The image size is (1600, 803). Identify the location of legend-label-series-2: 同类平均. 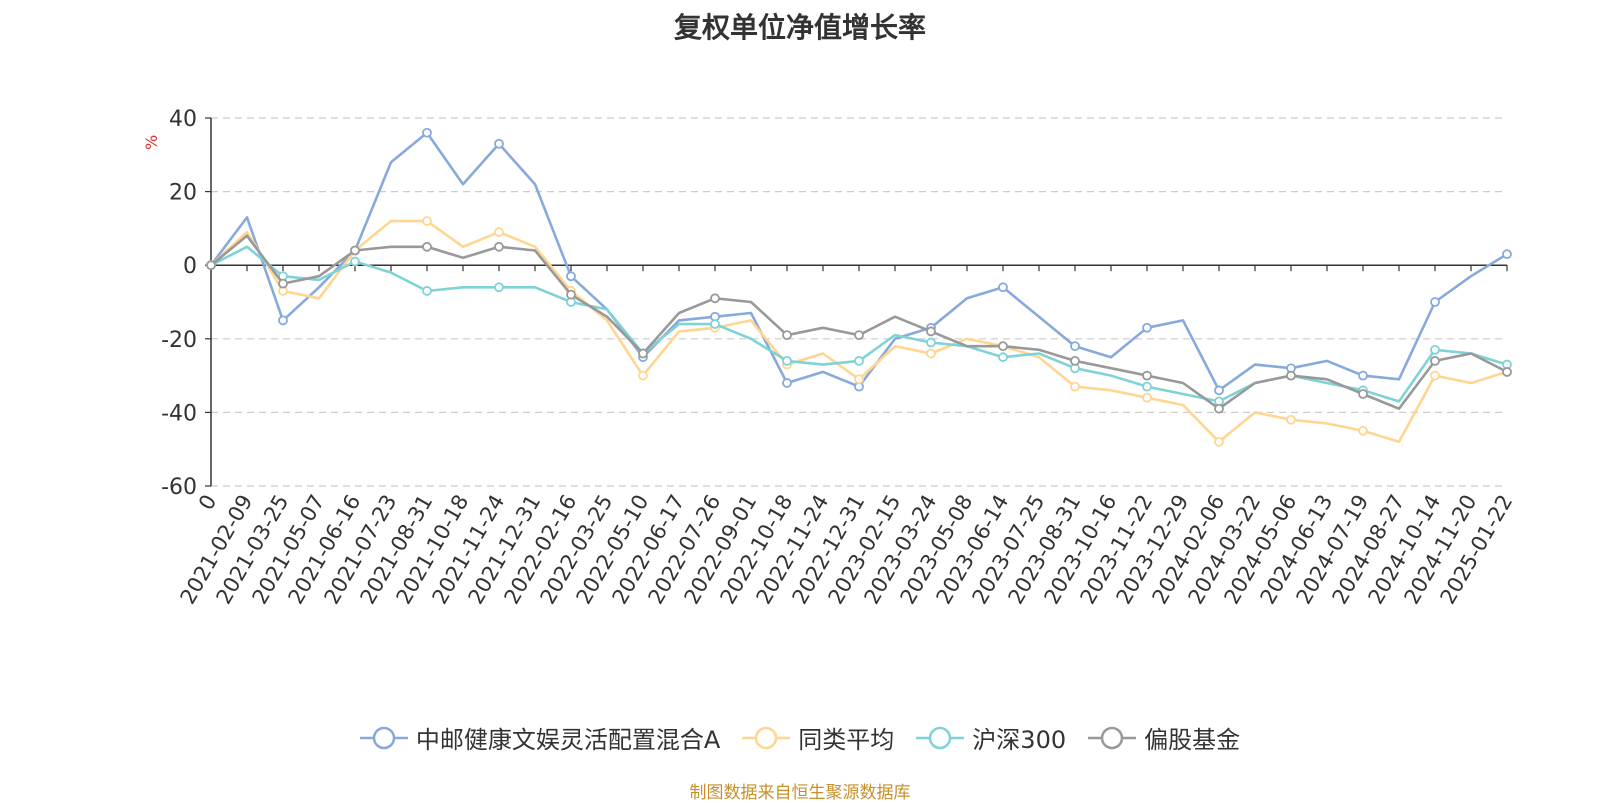
(846, 740).